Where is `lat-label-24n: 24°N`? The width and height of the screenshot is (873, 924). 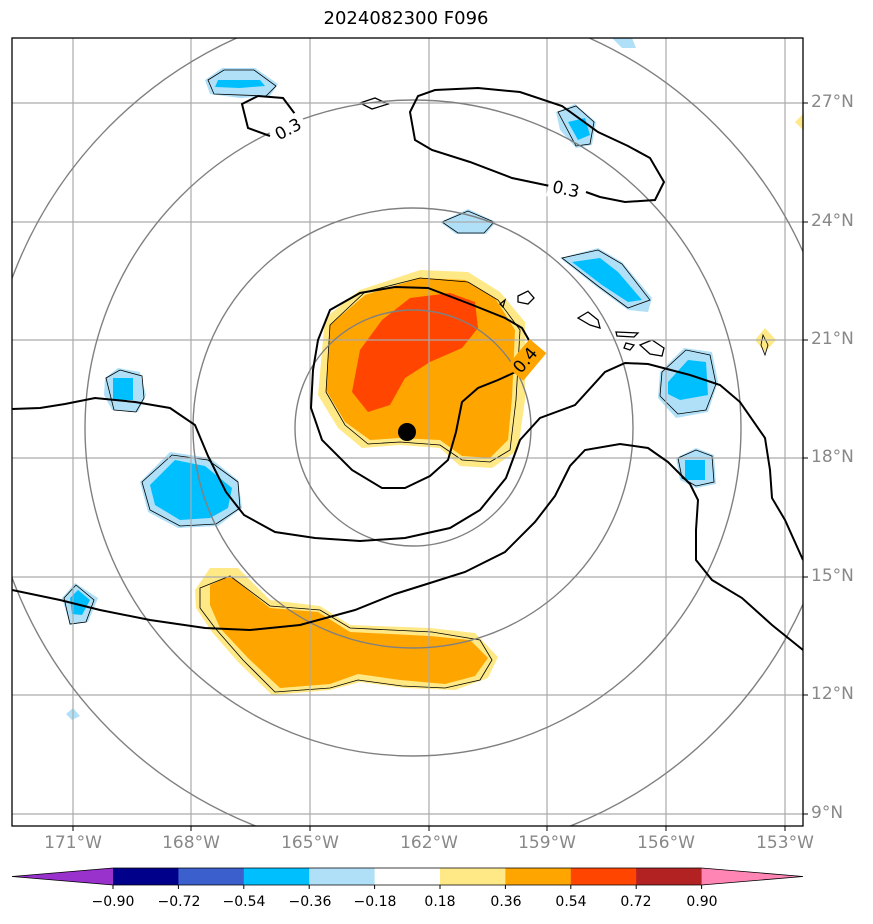
lat-label-24n: 24°N is located at coordinates (832, 221).